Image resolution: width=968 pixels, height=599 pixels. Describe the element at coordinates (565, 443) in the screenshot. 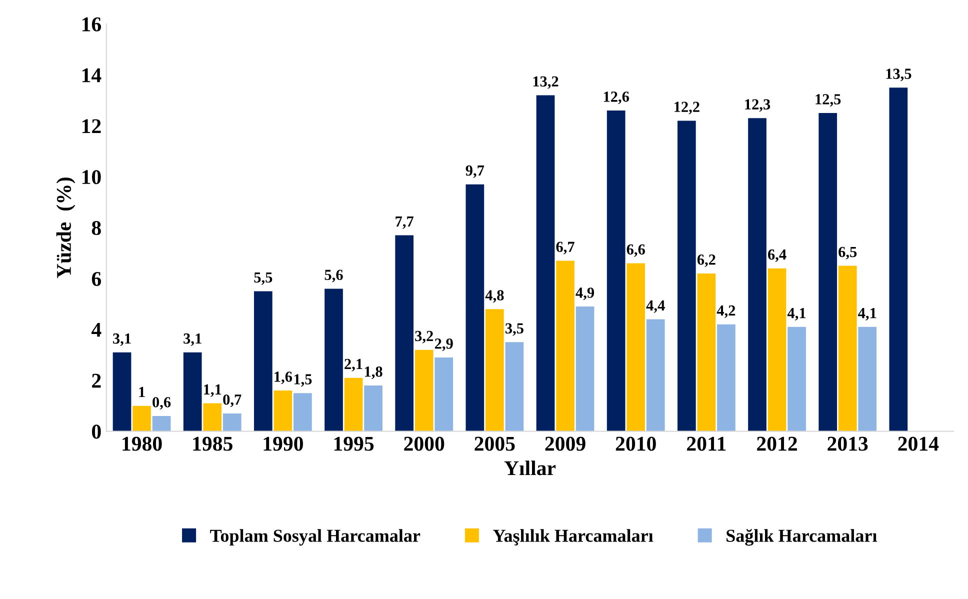

I see `x-tick-label: 2009` at that location.